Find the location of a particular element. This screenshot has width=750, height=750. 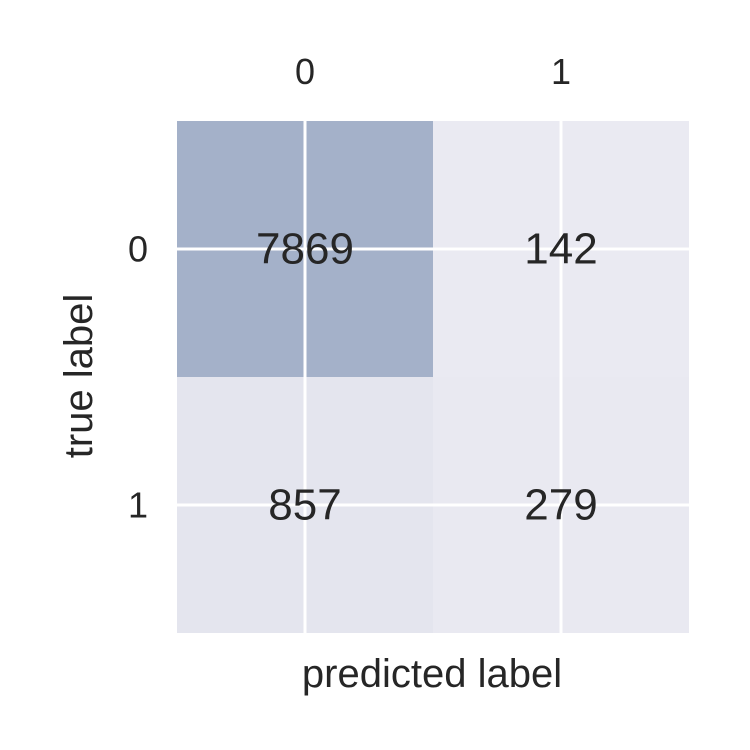

y-tick-label: 0 is located at coordinates (138, 249).